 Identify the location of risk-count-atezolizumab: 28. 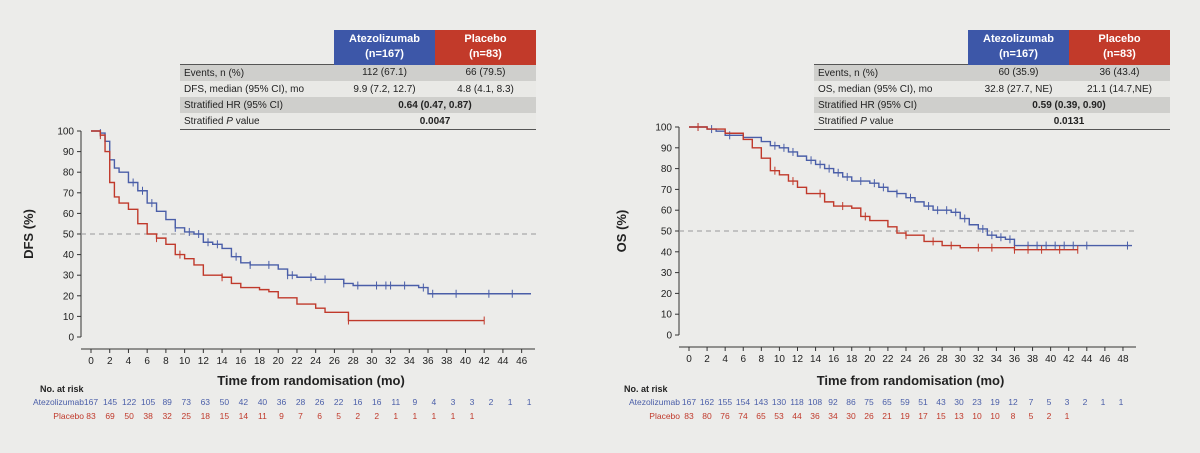
(301, 402).